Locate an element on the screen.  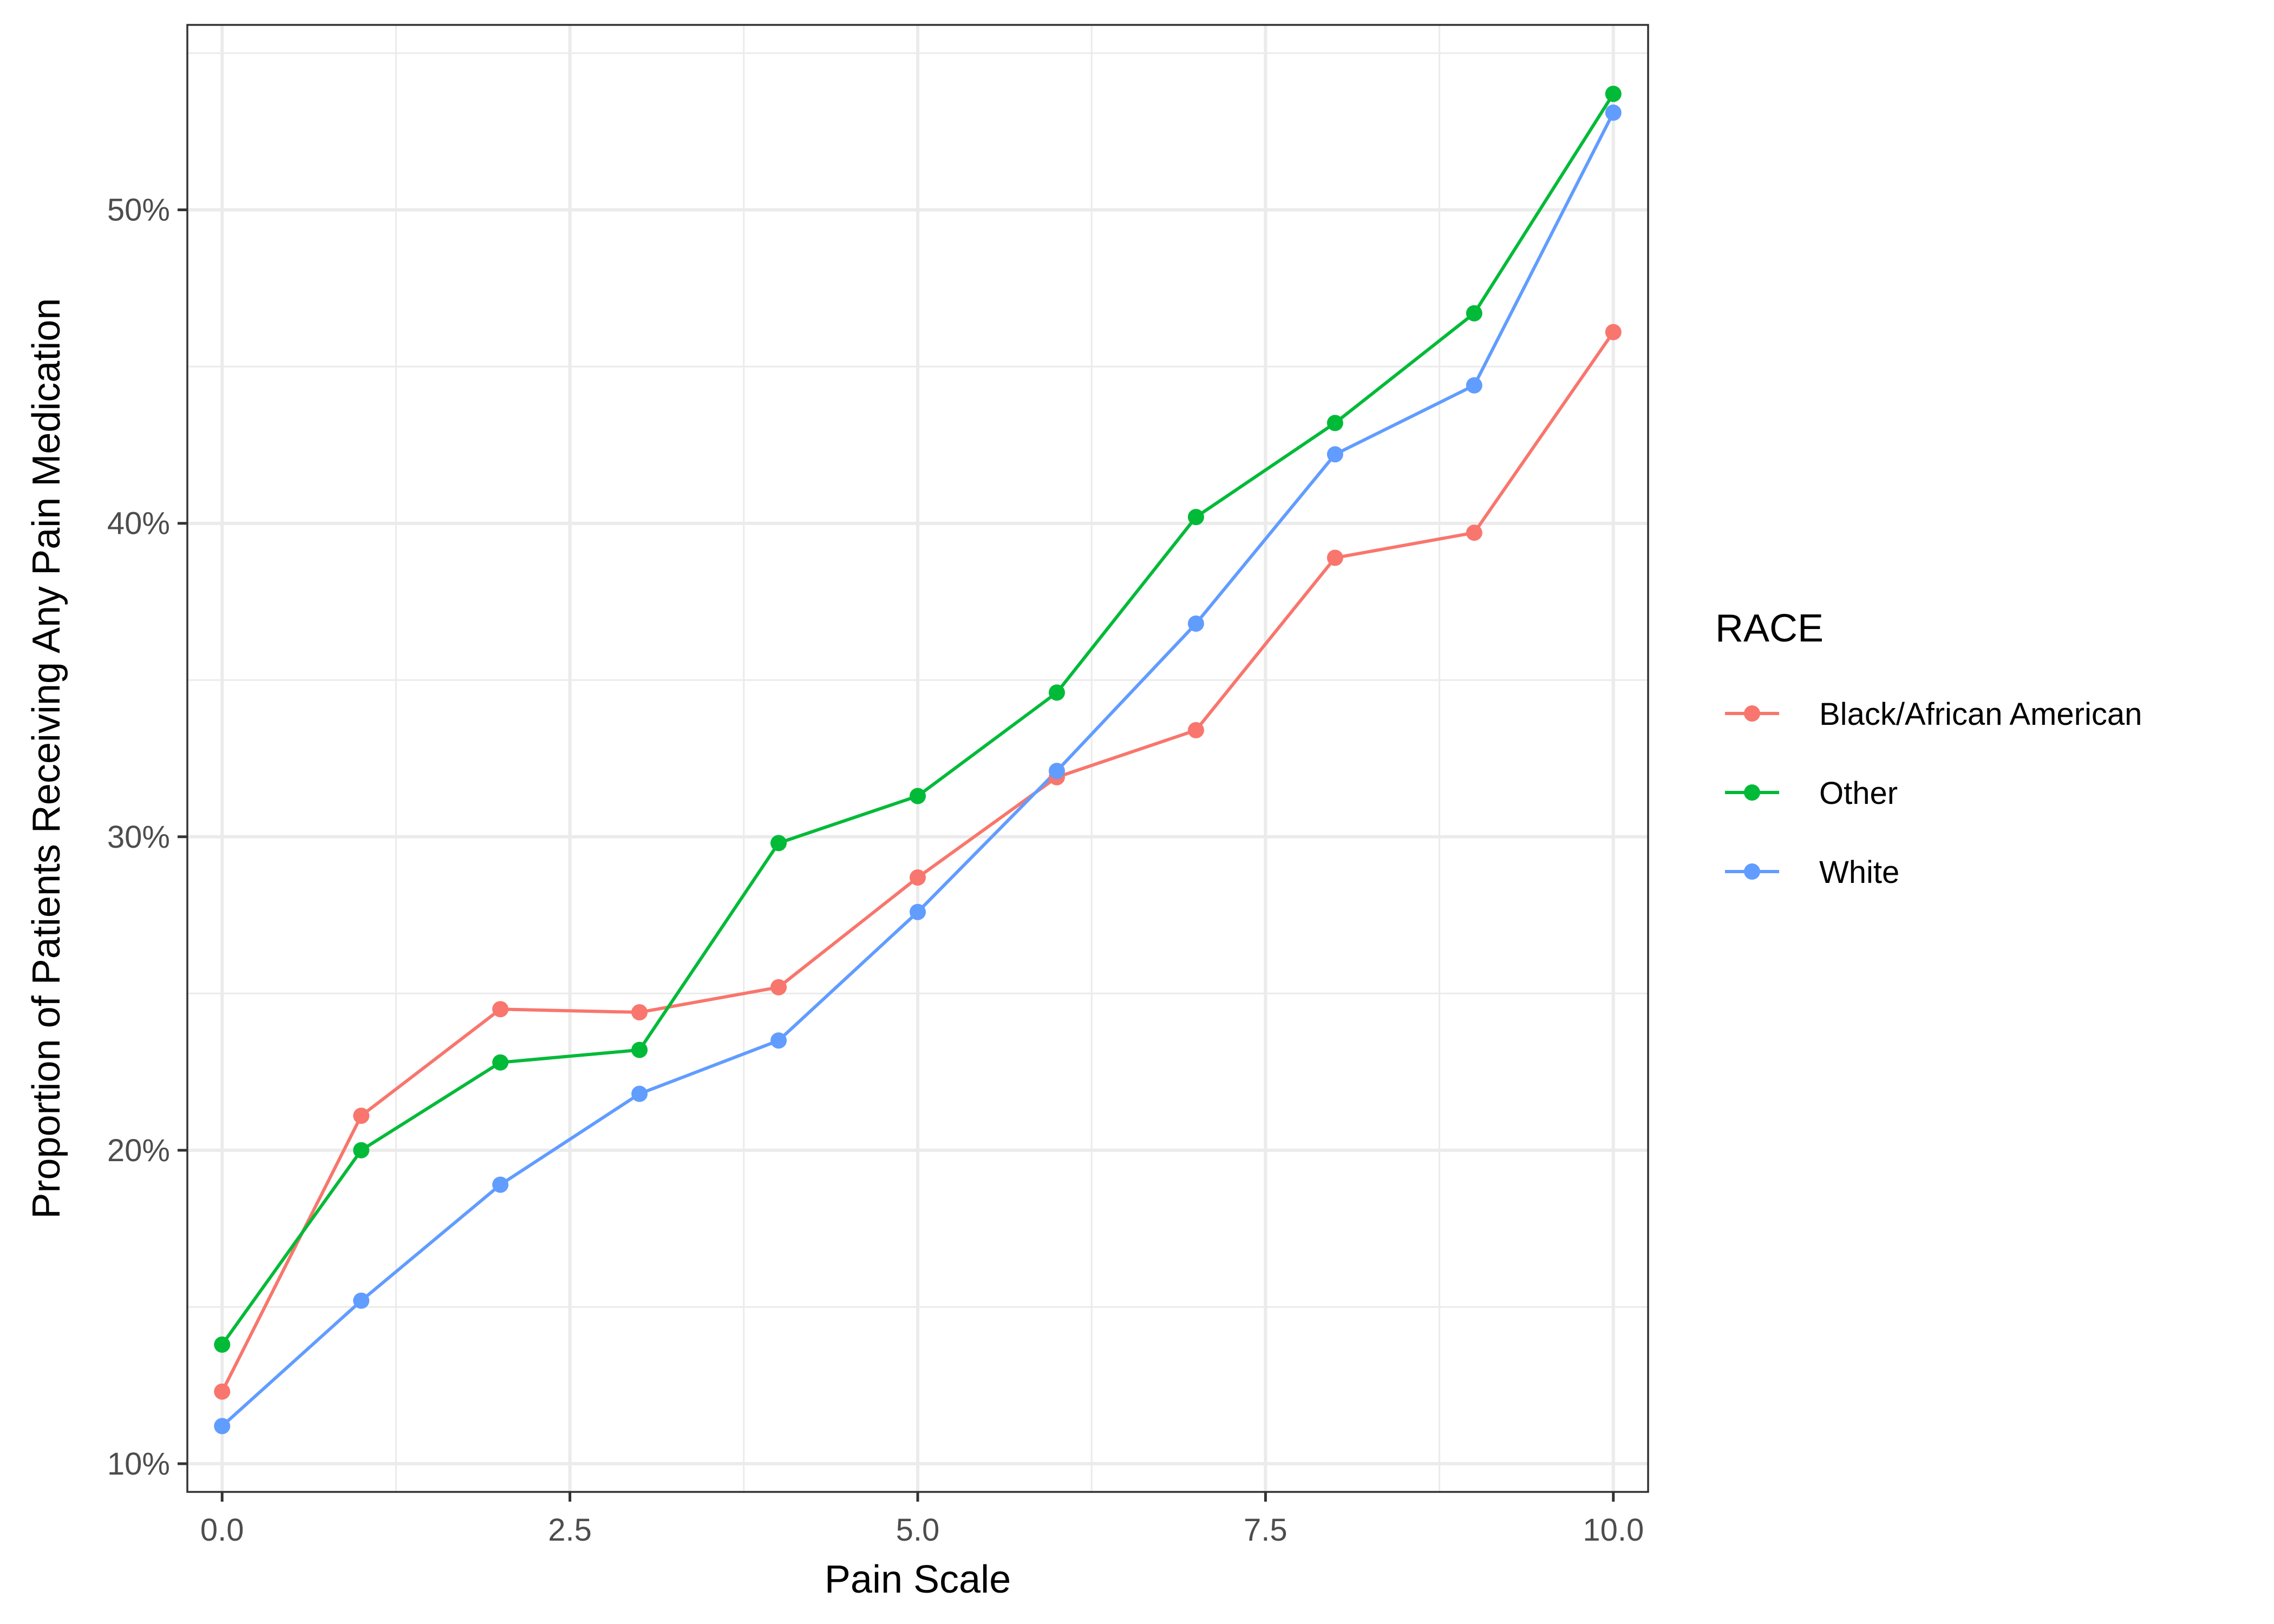
legend-label: White is located at coordinates (1859, 872).